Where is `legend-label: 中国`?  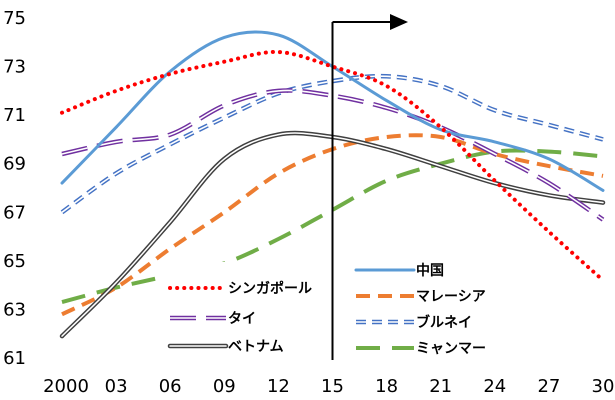
legend-label: 中国 is located at coordinates (430, 270).